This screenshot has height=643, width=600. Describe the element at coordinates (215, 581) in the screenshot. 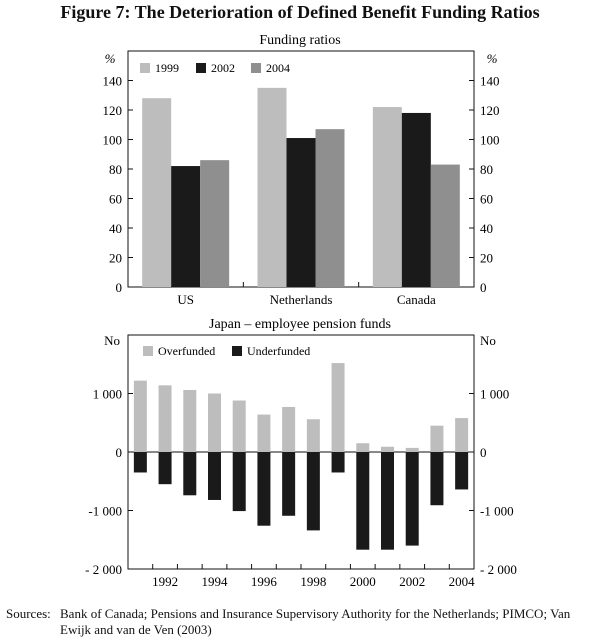

I see `chart2-xtick-label: 1994` at that location.